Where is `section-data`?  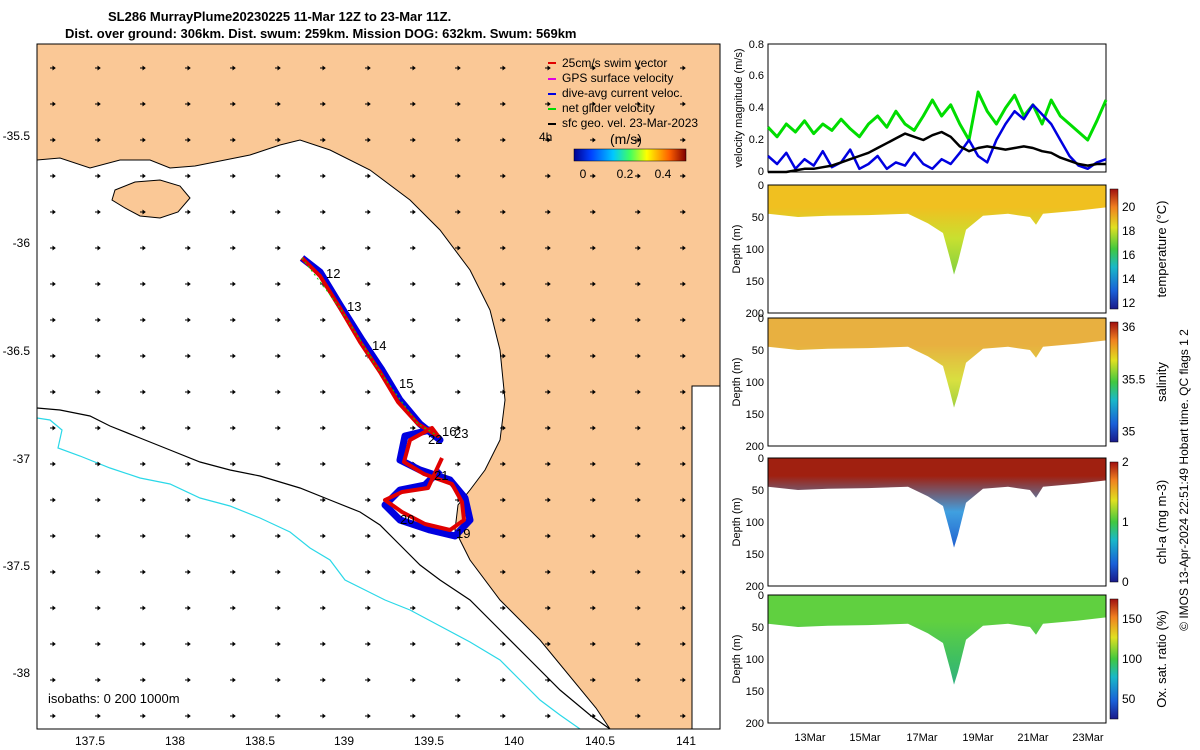 section-data is located at coordinates (937, 640).